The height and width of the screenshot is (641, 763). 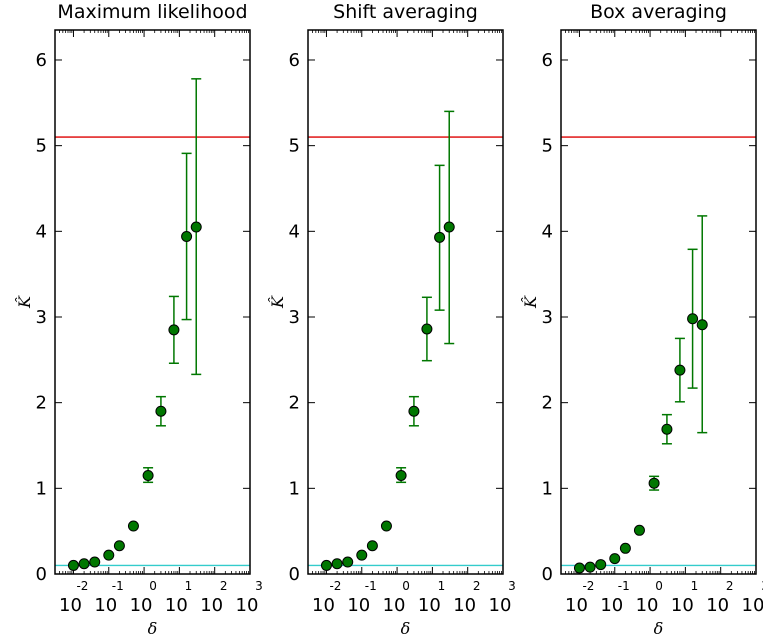 What do you see at coordinates (405, 12) in the screenshot?
I see `chart-title: Shift averaging` at bounding box center [405, 12].